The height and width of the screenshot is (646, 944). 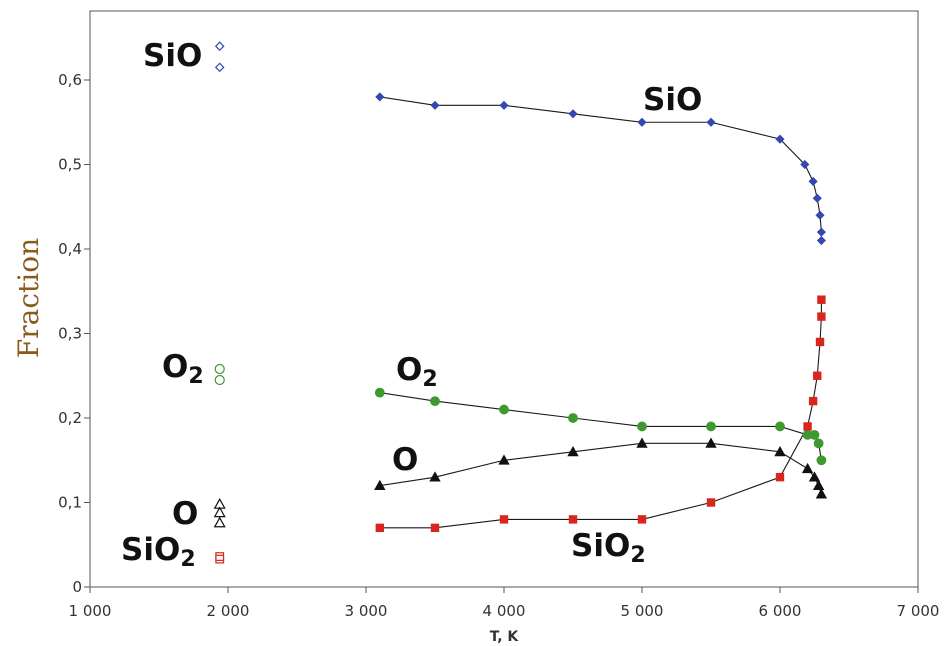 I want to click on y-tick-label: 0,2, so click(x=70, y=418).